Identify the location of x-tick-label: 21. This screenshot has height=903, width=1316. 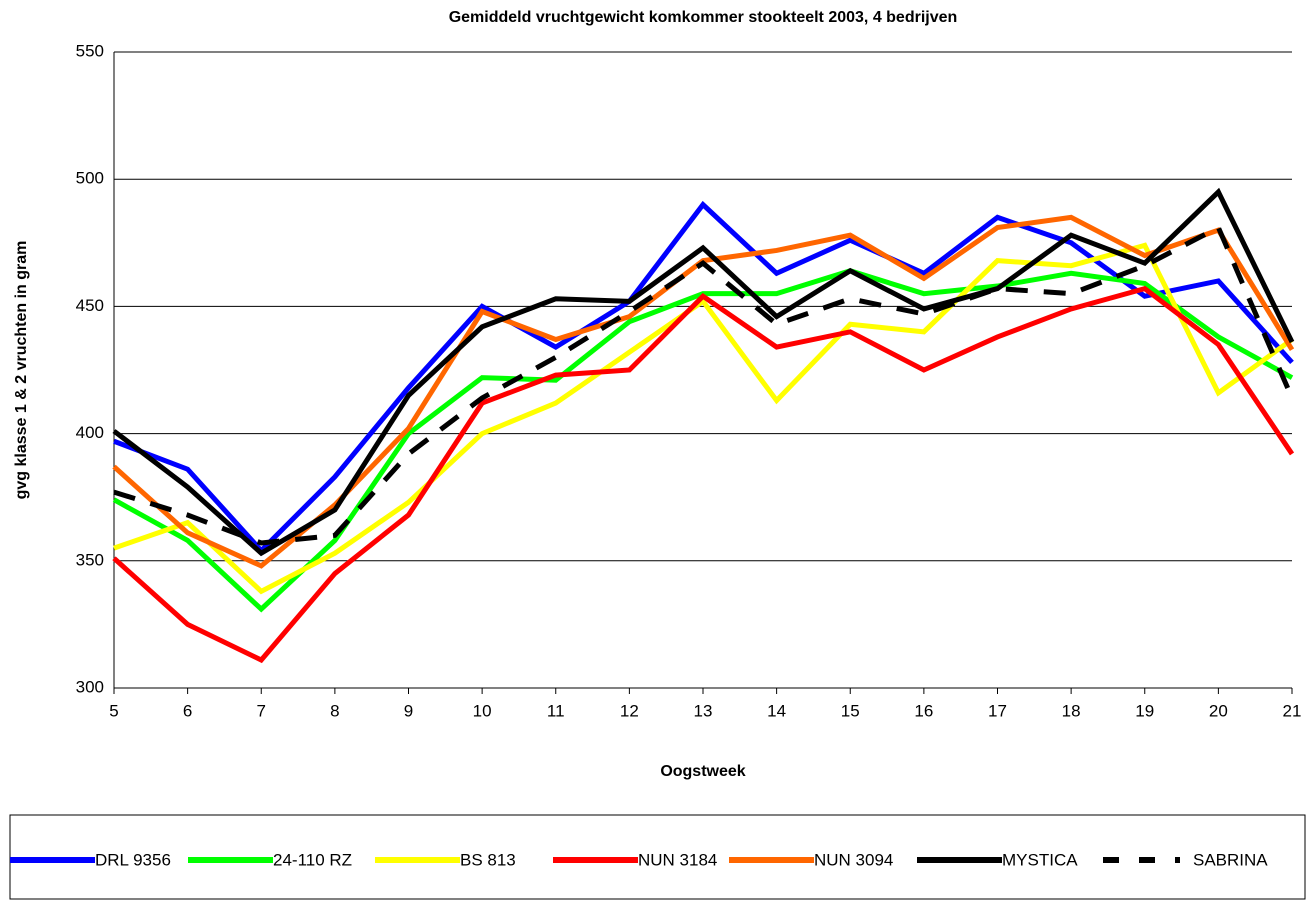
(1292, 710).